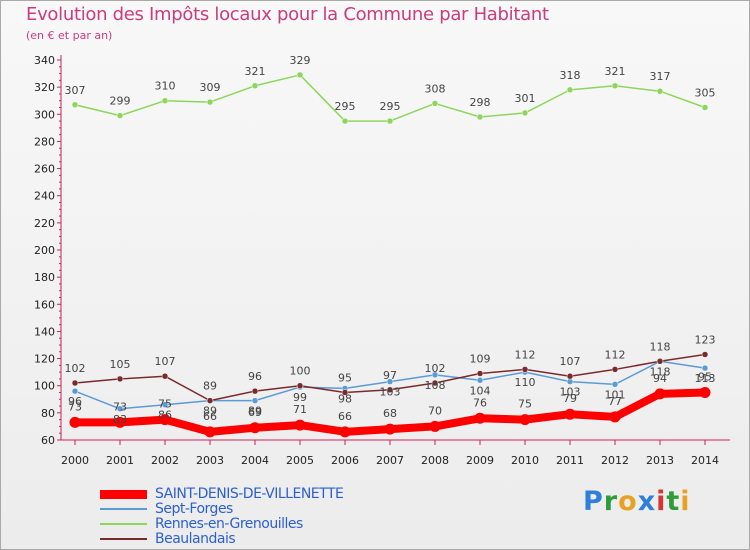 This screenshot has height=550, width=750. What do you see at coordinates (615, 460) in the screenshot?
I see `x-tick-label: 2012` at bounding box center [615, 460].